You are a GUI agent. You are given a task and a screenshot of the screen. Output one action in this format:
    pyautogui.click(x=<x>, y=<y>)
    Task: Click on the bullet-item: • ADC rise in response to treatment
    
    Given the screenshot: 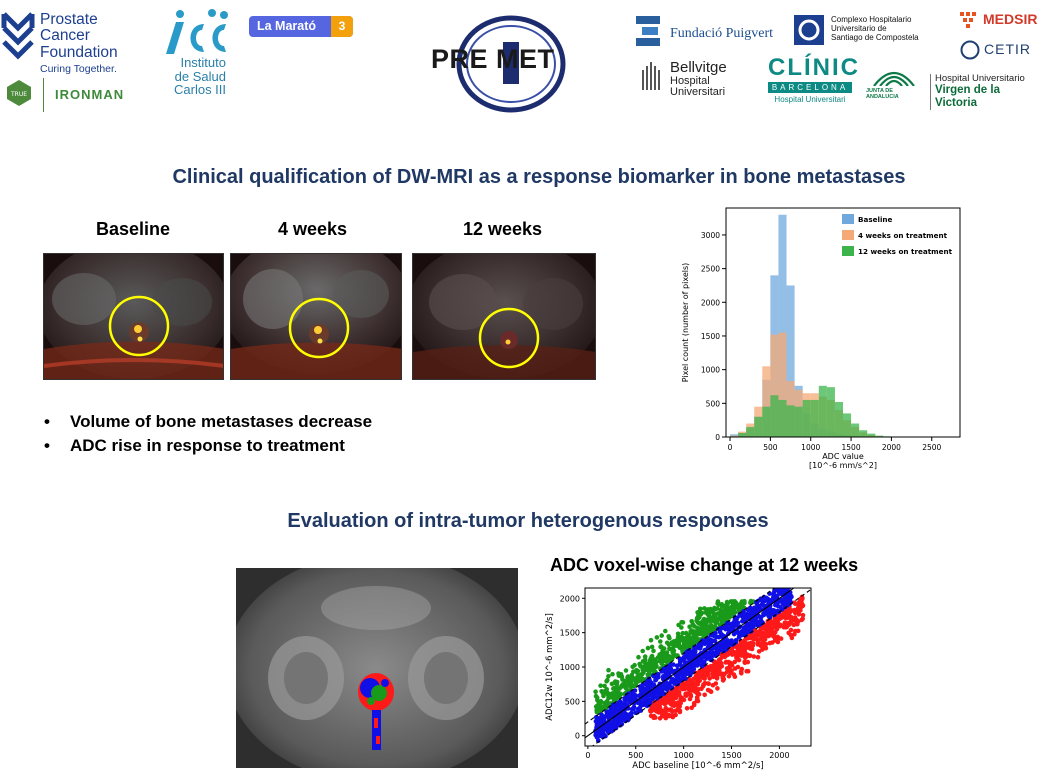 What is the action you would take?
    pyautogui.click(x=208, y=446)
    